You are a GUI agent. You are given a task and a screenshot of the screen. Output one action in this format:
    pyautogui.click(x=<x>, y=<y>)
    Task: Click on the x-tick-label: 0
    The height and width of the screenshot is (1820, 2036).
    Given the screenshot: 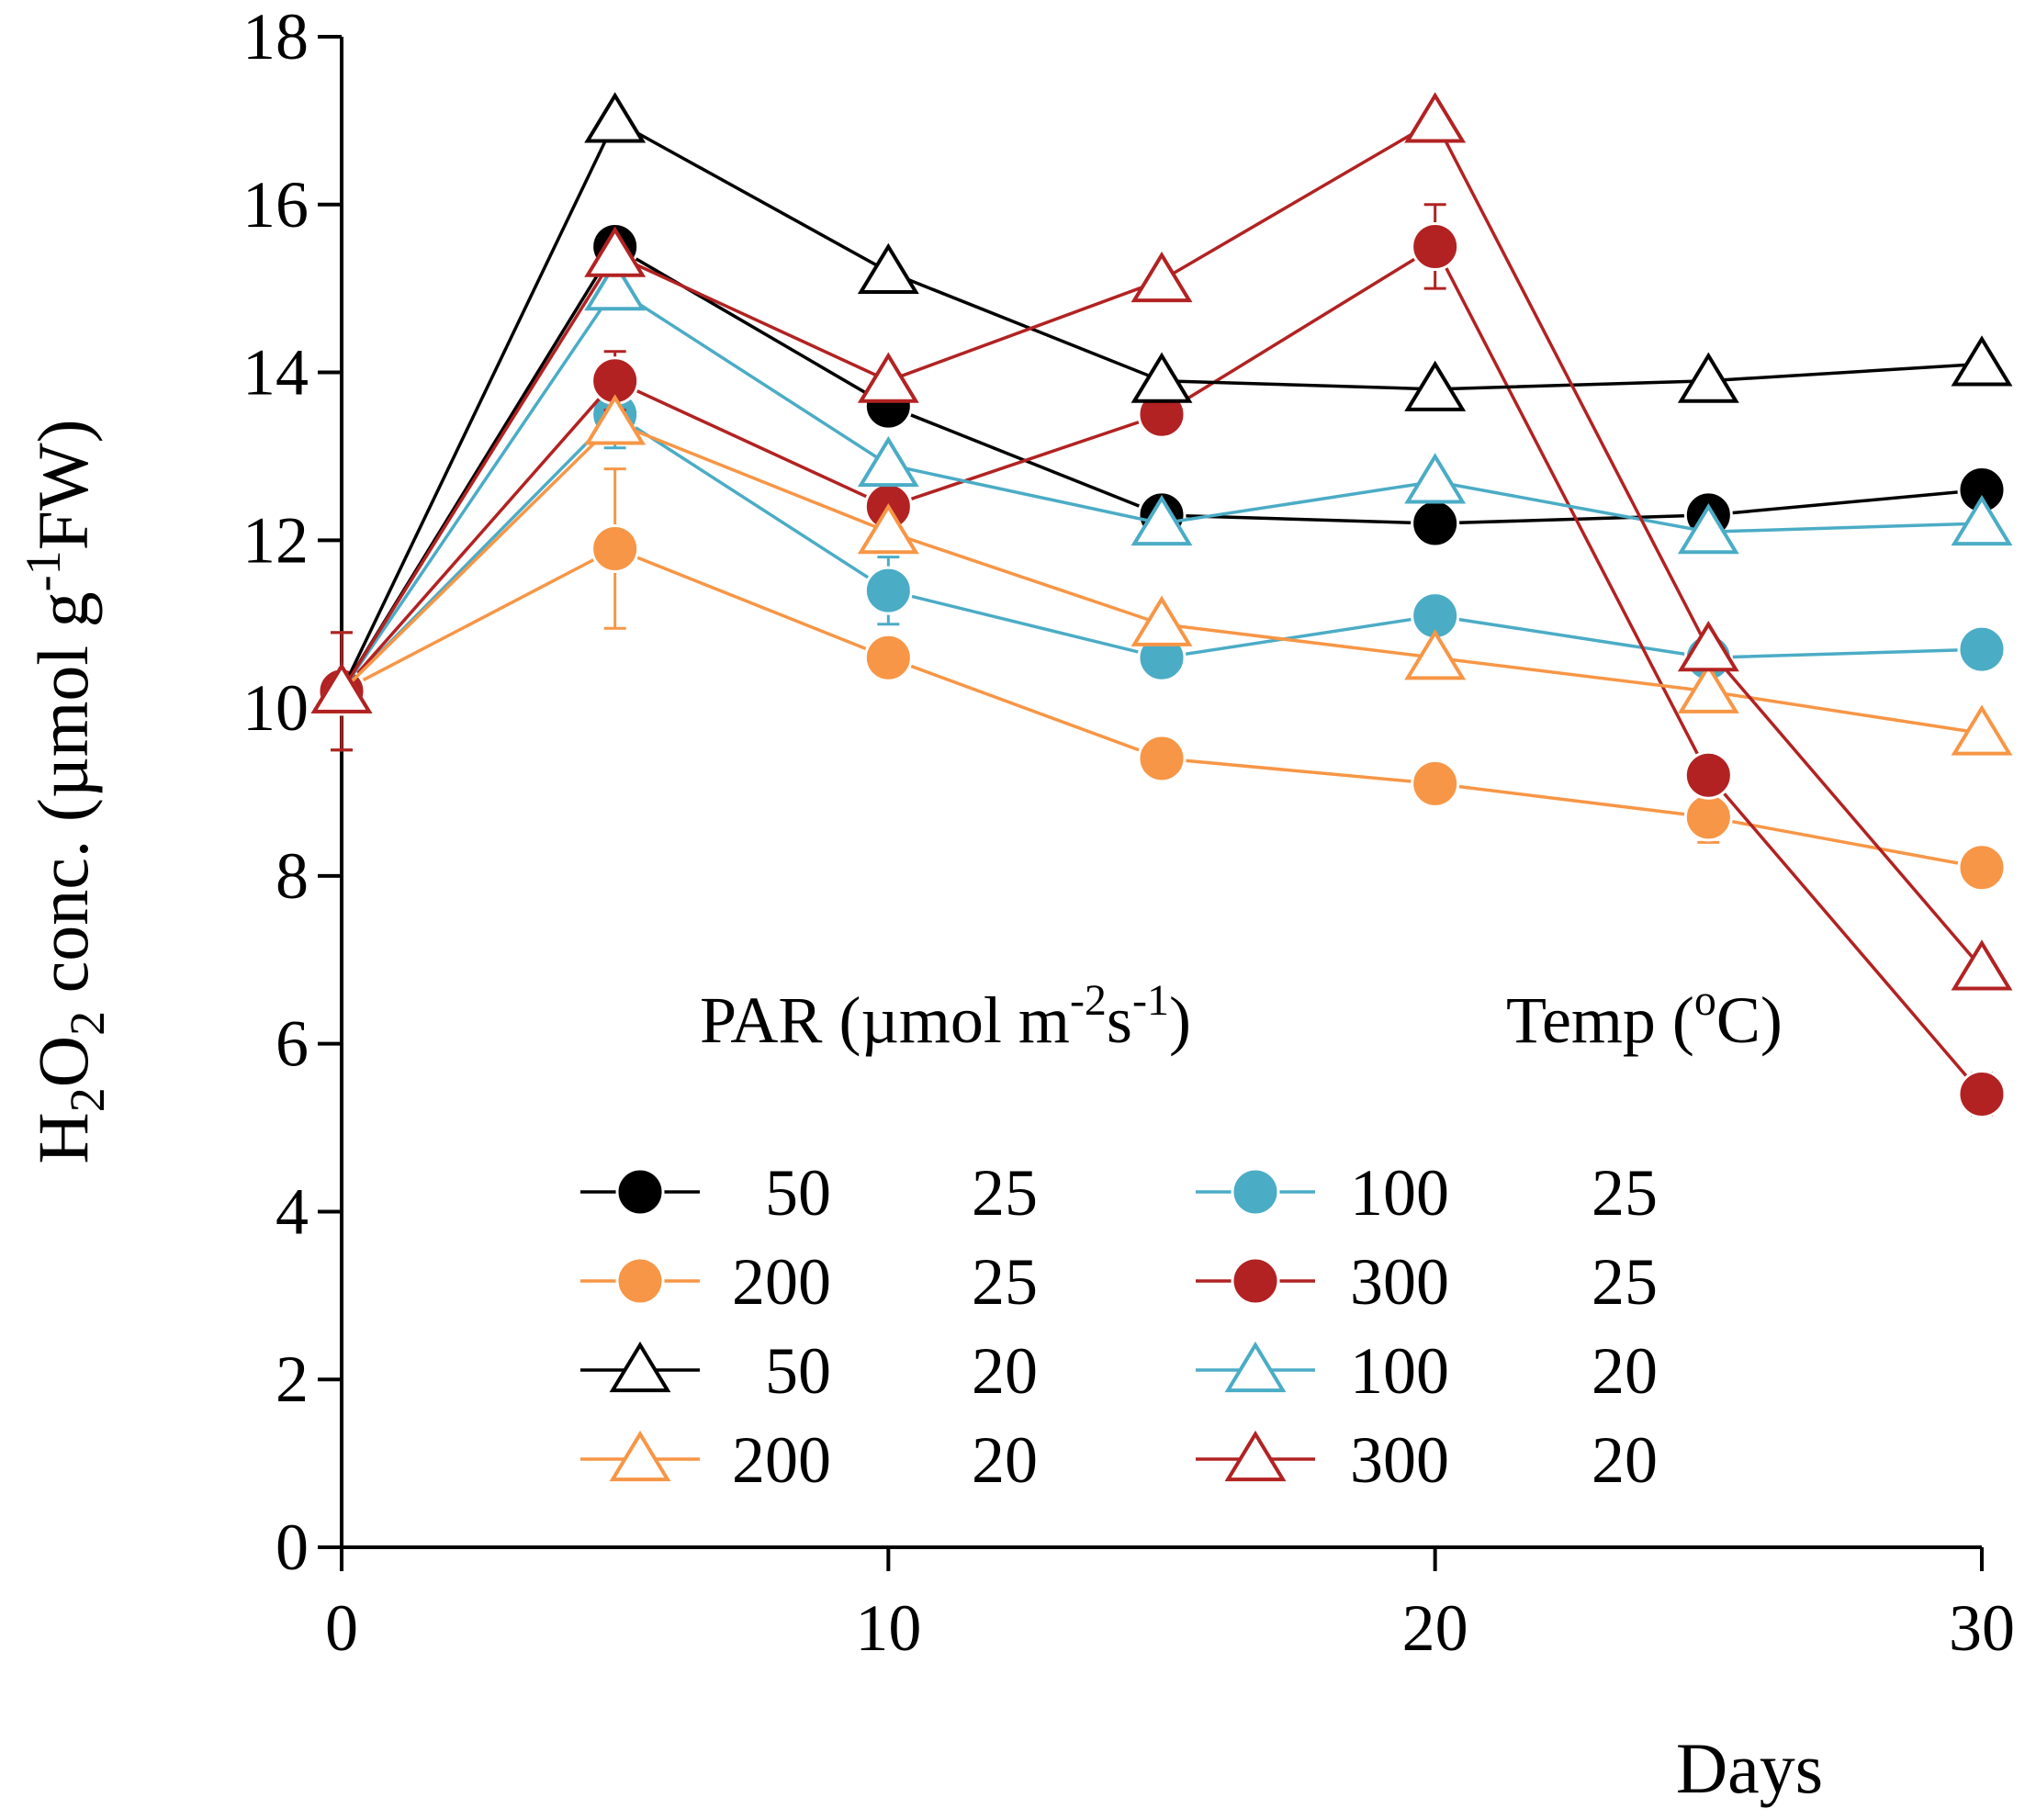 What is the action you would take?
    pyautogui.click(x=341, y=1628)
    